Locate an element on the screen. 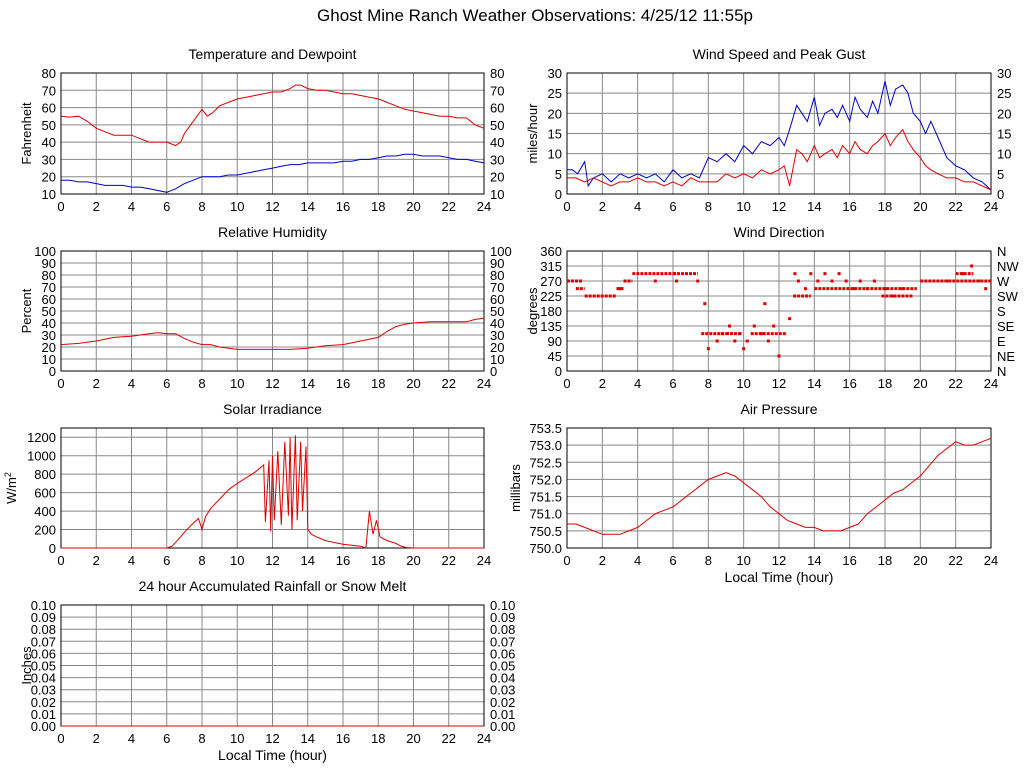 Image resolution: width=1024 pixels, height=768 pixels. solar-ylabel: W/m2 is located at coordinates (11, 488).